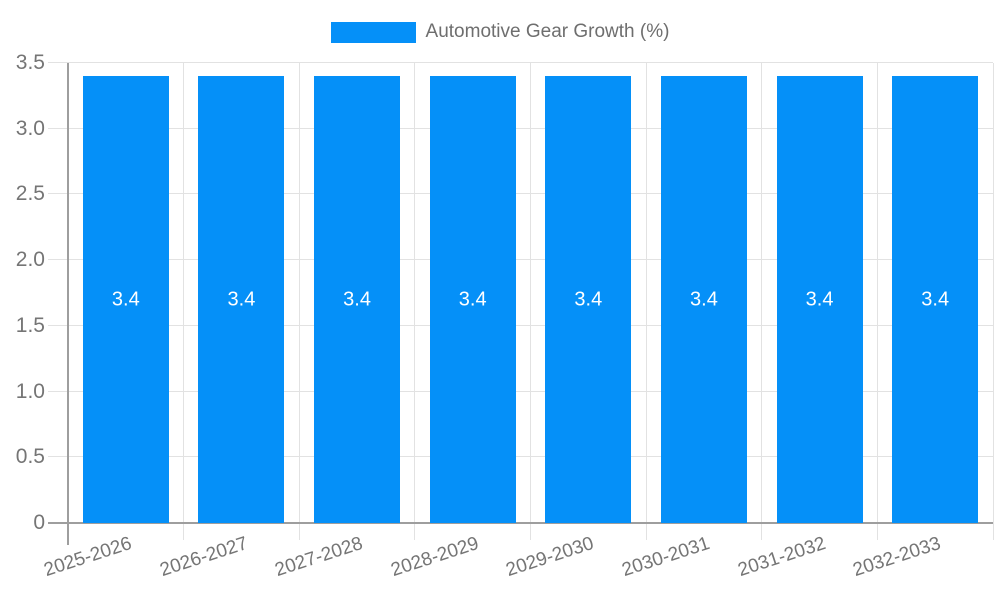 The width and height of the screenshot is (1000, 600). What do you see at coordinates (30, 391) in the screenshot?
I see `y-tick-label: 1.0` at bounding box center [30, 391].